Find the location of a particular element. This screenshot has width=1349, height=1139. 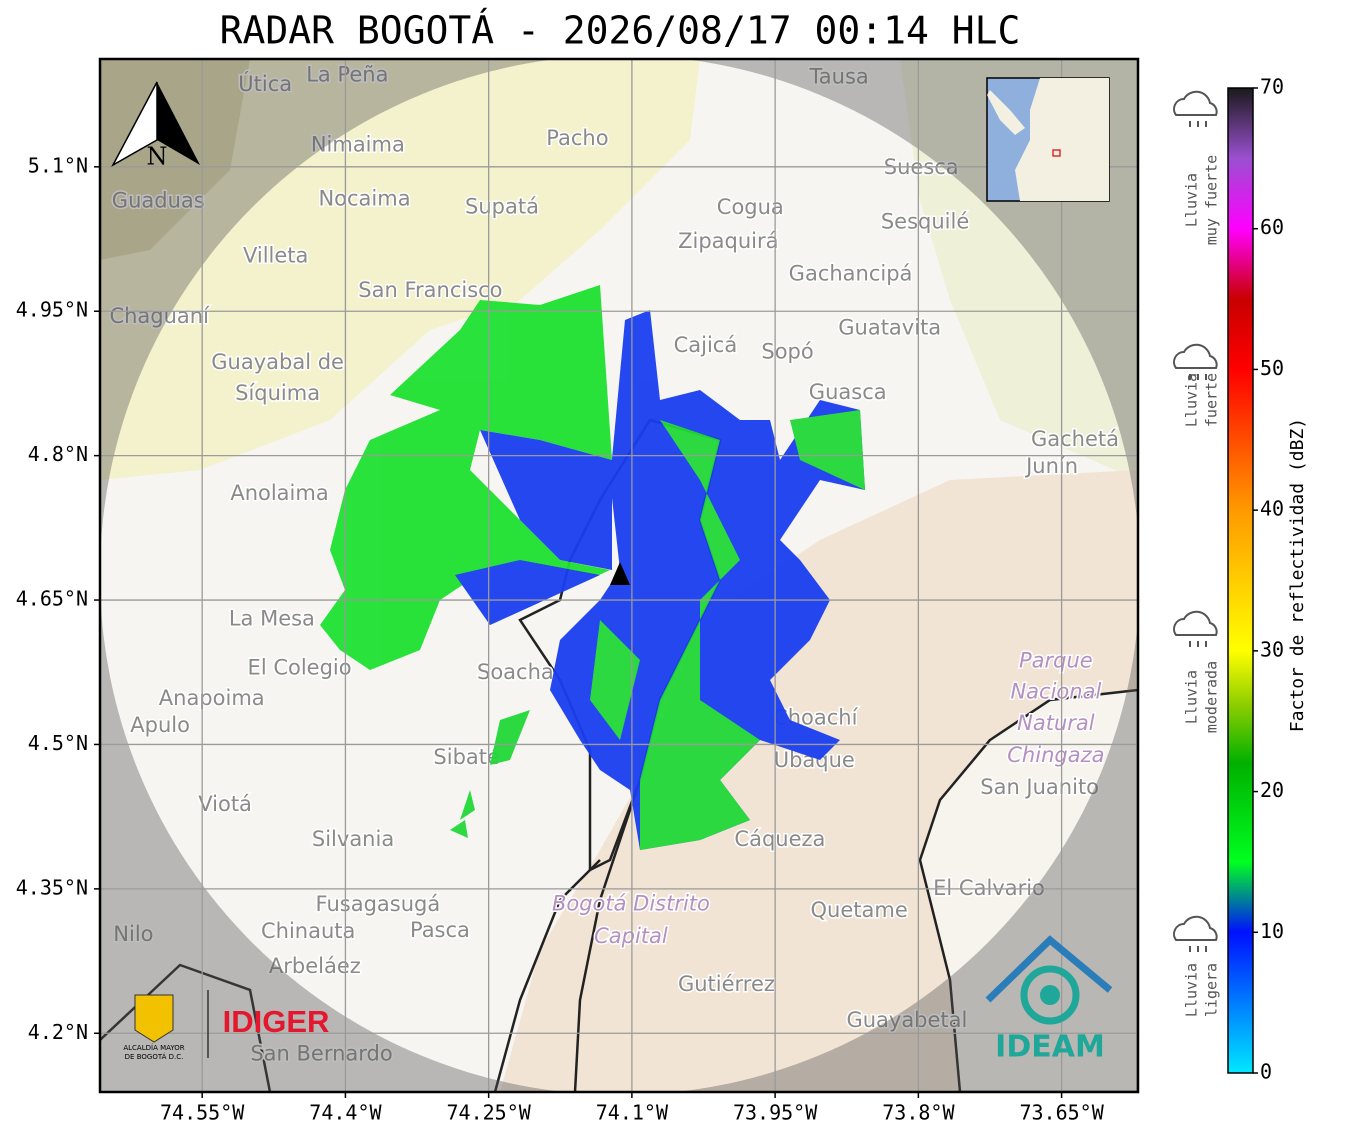

logo-ideam: IDEAM is located at coordinates (1049, 1000).